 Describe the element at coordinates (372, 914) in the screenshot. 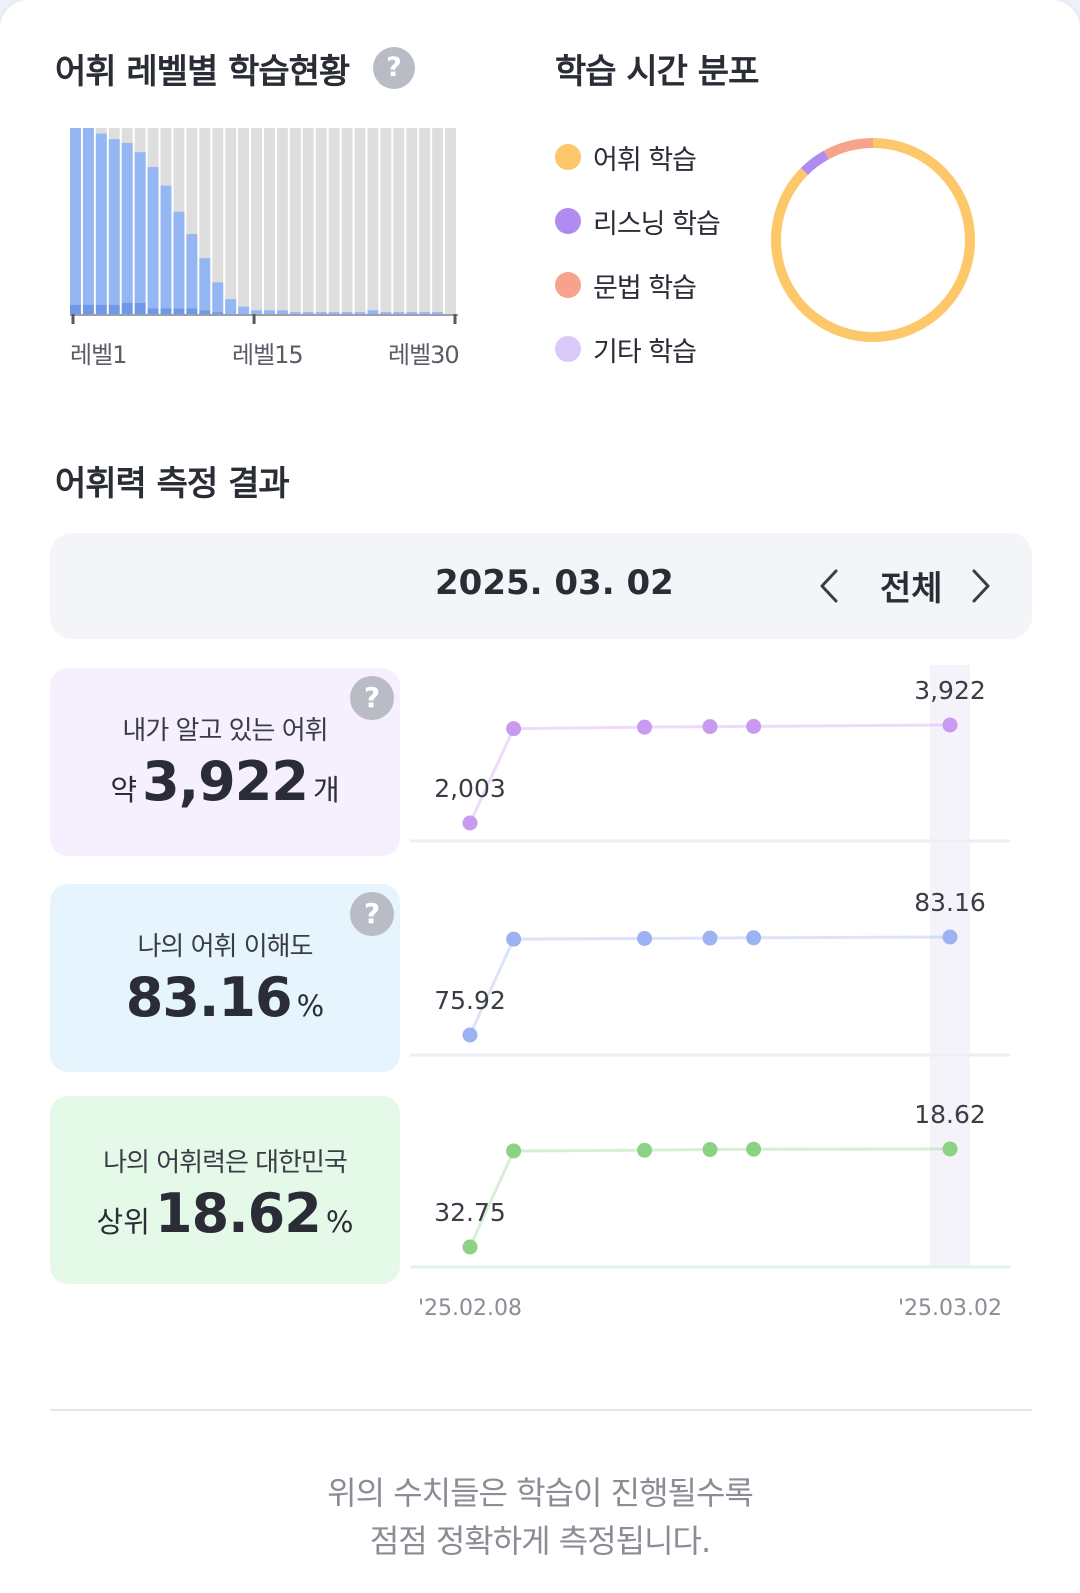

I see `comprehension-help-icon: ?` at that location.